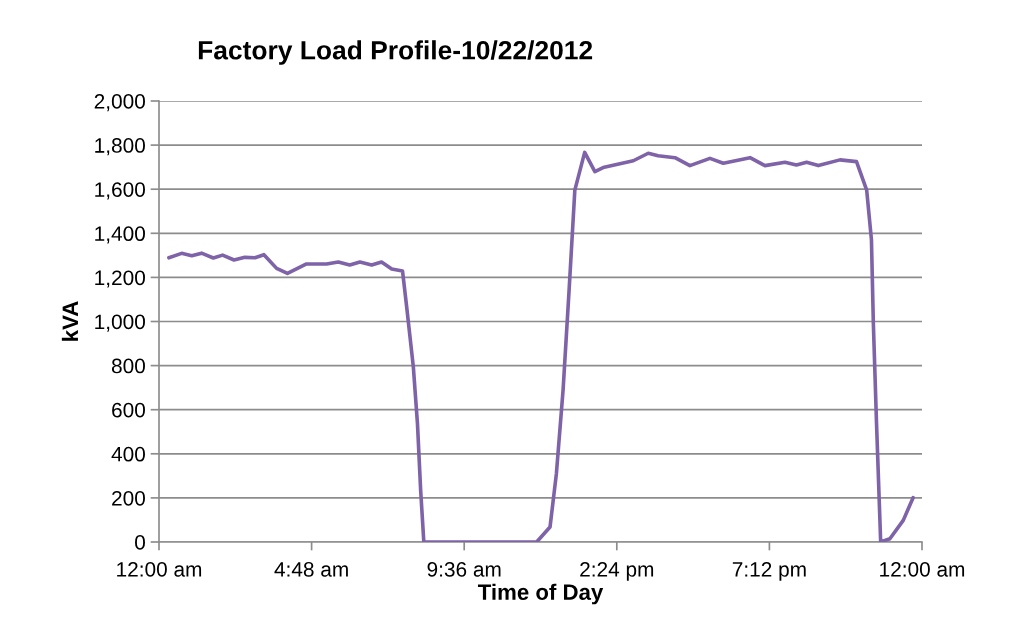 The width and height of the screenshot is (1024, 633). I want to click on x-tick-label: 4:48 am, so click(311, 569).